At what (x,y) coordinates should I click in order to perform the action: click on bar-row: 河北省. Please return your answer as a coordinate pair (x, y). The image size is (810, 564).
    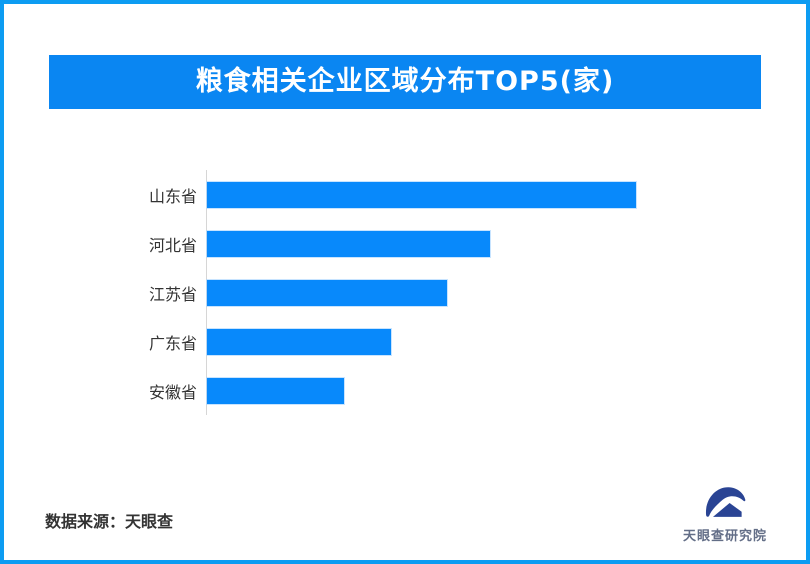
    Looking at the image, I should click on (405, 244).